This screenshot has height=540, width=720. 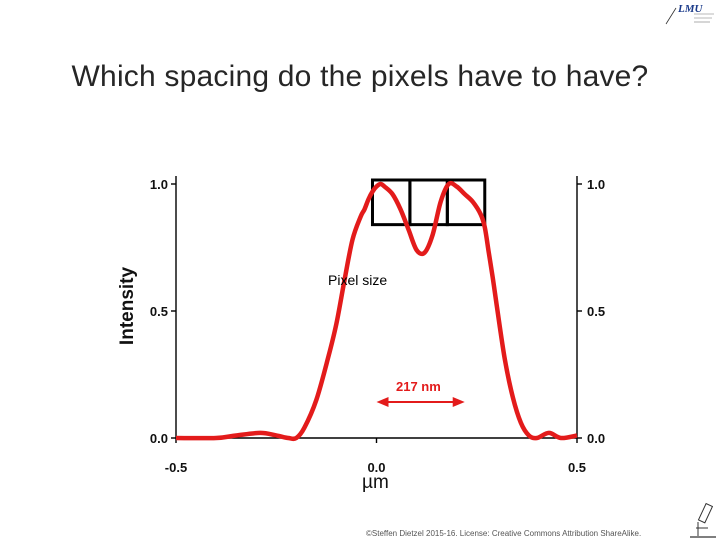 I want to click on microscope-icon, so click(x=703, y=520).